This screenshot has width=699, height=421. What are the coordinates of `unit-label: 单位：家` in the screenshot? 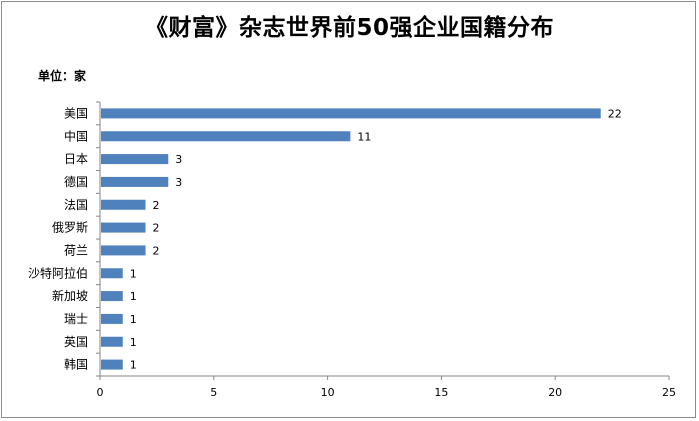 It's located at (62, 76).